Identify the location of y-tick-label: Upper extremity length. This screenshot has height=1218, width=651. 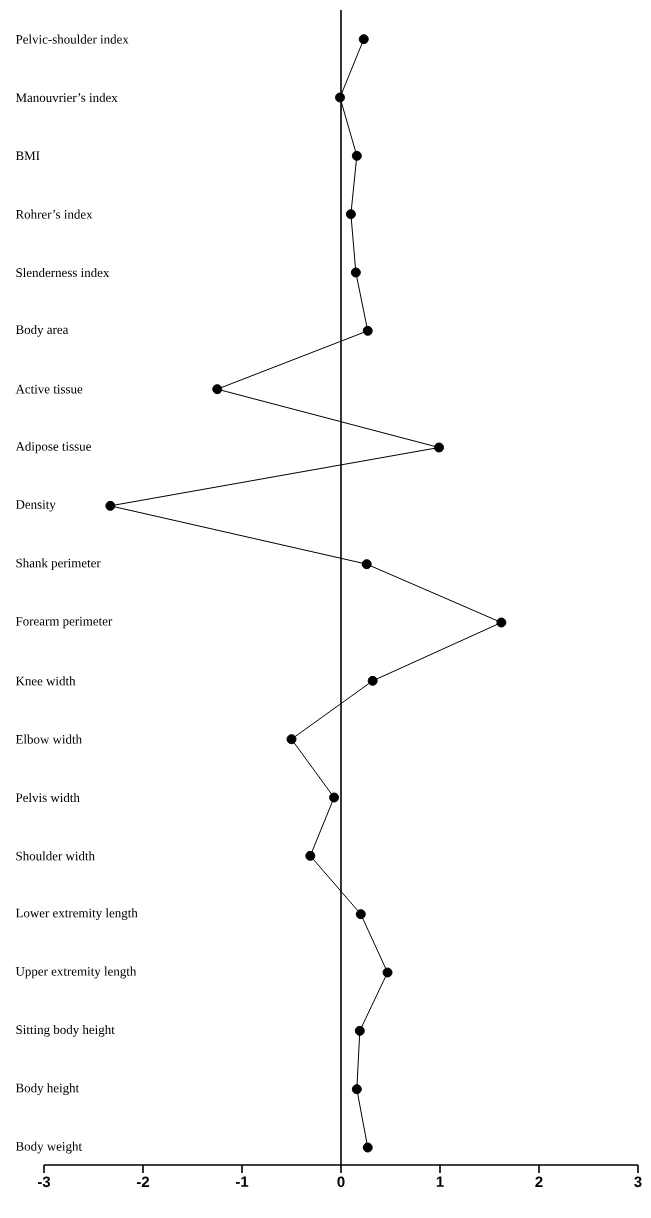
(76, 972).